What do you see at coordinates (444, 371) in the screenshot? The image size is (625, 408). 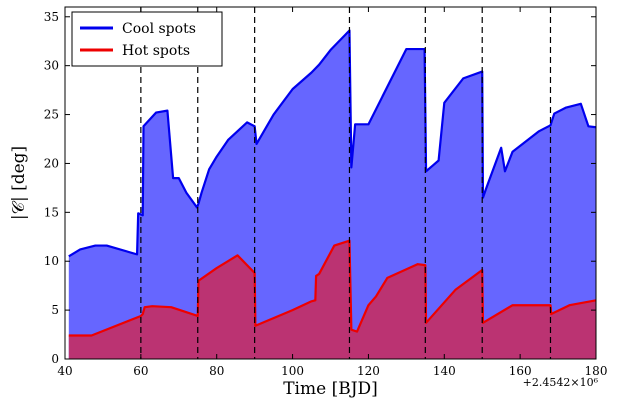 I see `x-tick-label: 140` at bounding box center [444, 371].